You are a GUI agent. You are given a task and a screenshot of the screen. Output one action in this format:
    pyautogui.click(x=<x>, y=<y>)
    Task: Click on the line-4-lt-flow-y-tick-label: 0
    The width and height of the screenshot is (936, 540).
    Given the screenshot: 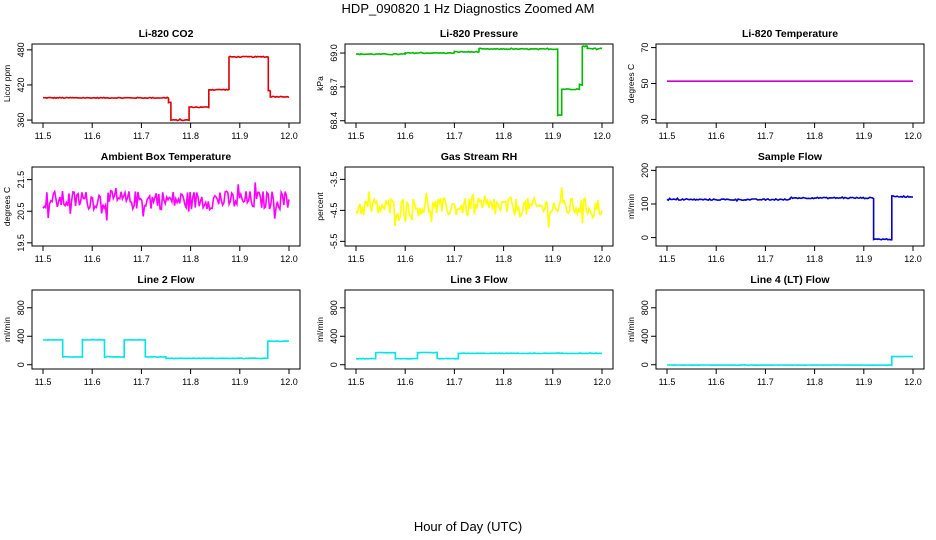 What is the action you would take?
    pyautogui.click(x=645, y=364)
    